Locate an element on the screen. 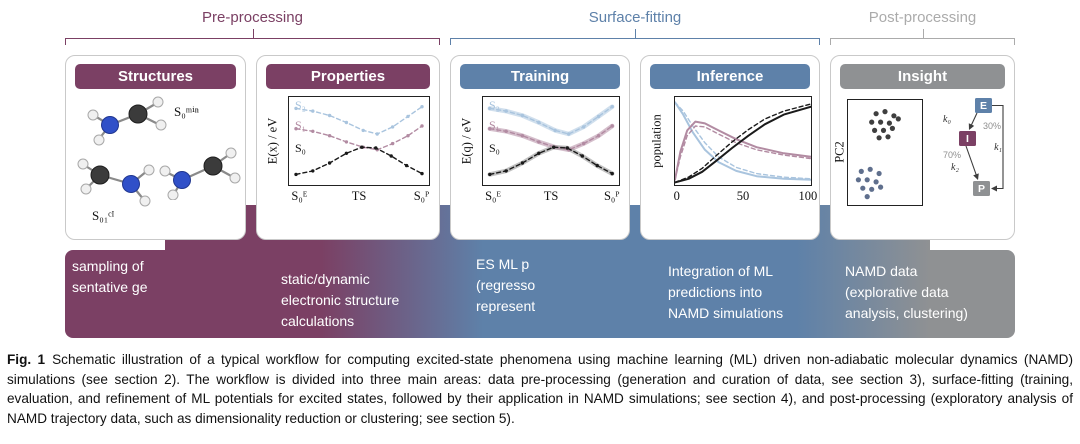  structure-label-s01-ci: S₀₁ᶜᴵ is located at coordinates (103, 215).